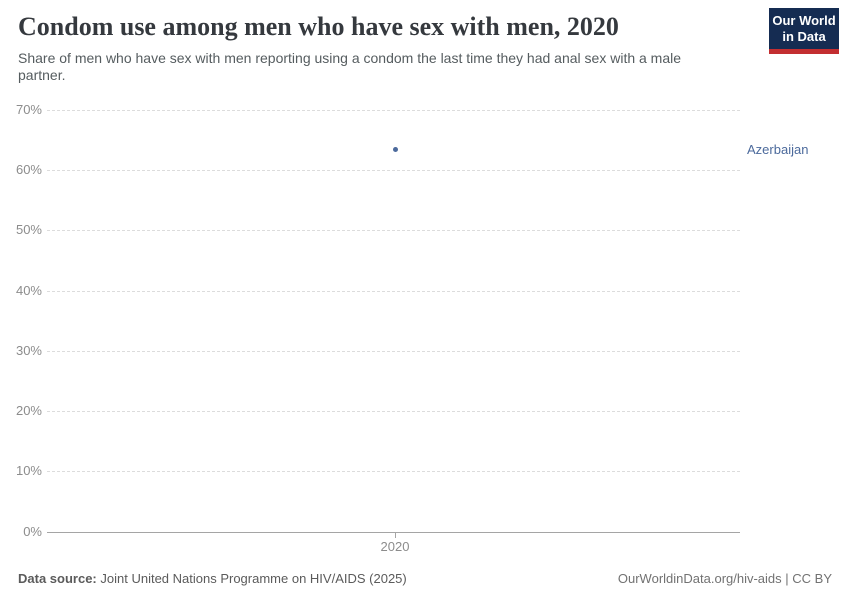  Describe the element at coordinates (395, 535) in the screenshot. I see `x-tick-mark-2020` at that location.